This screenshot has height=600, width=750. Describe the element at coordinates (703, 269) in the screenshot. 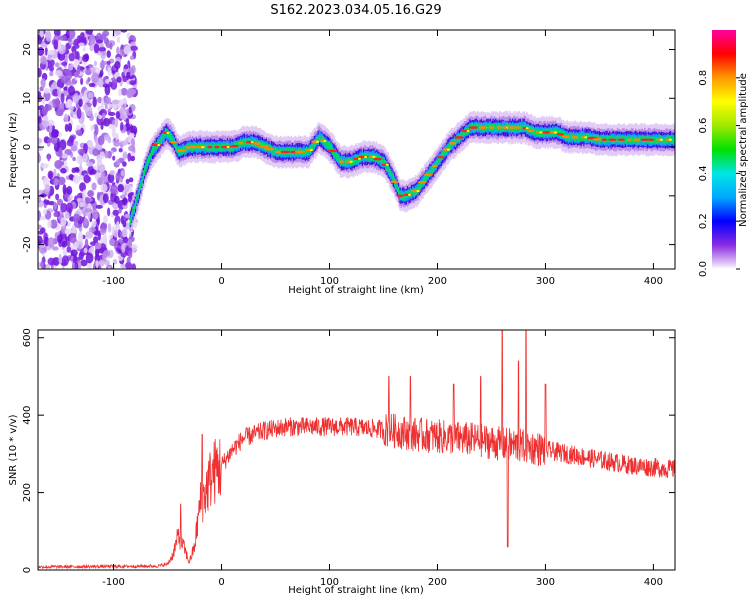

I see `colorbar-tick-label: 0.0` at that location.